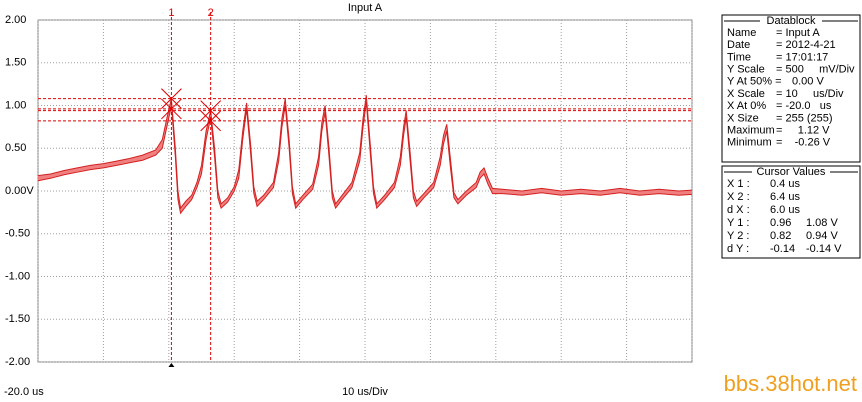 The height and width of the screenshot is (402, 862). I want to click on datablock-value: = 17:01:17, so click(802, 57).